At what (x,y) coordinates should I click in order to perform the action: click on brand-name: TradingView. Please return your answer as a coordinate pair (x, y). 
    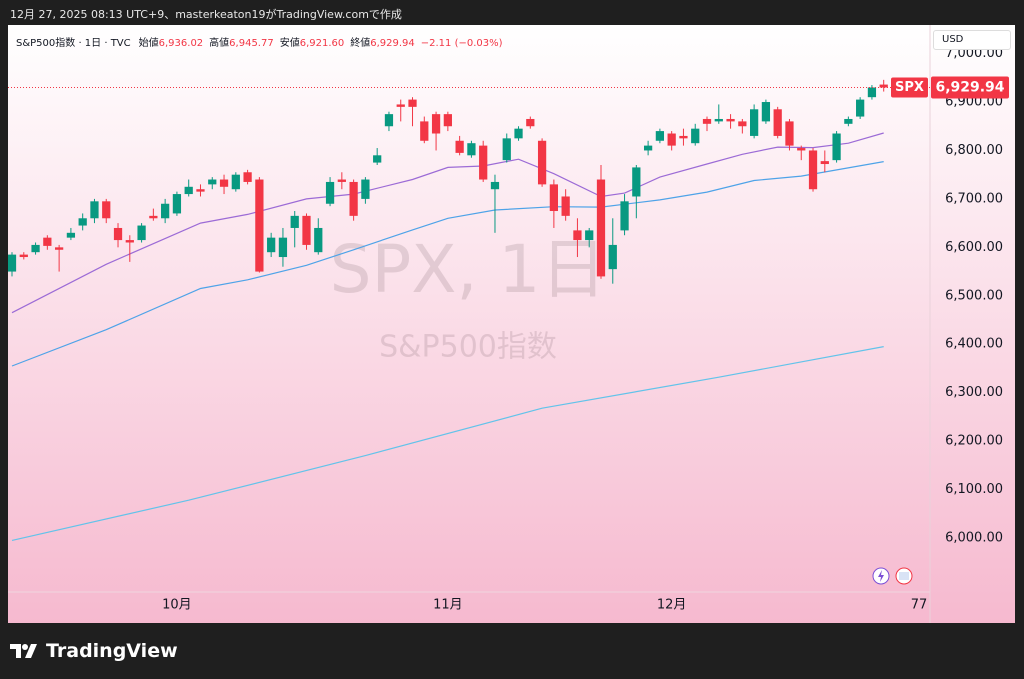
    Looking at the image, I should click on (112, 651).